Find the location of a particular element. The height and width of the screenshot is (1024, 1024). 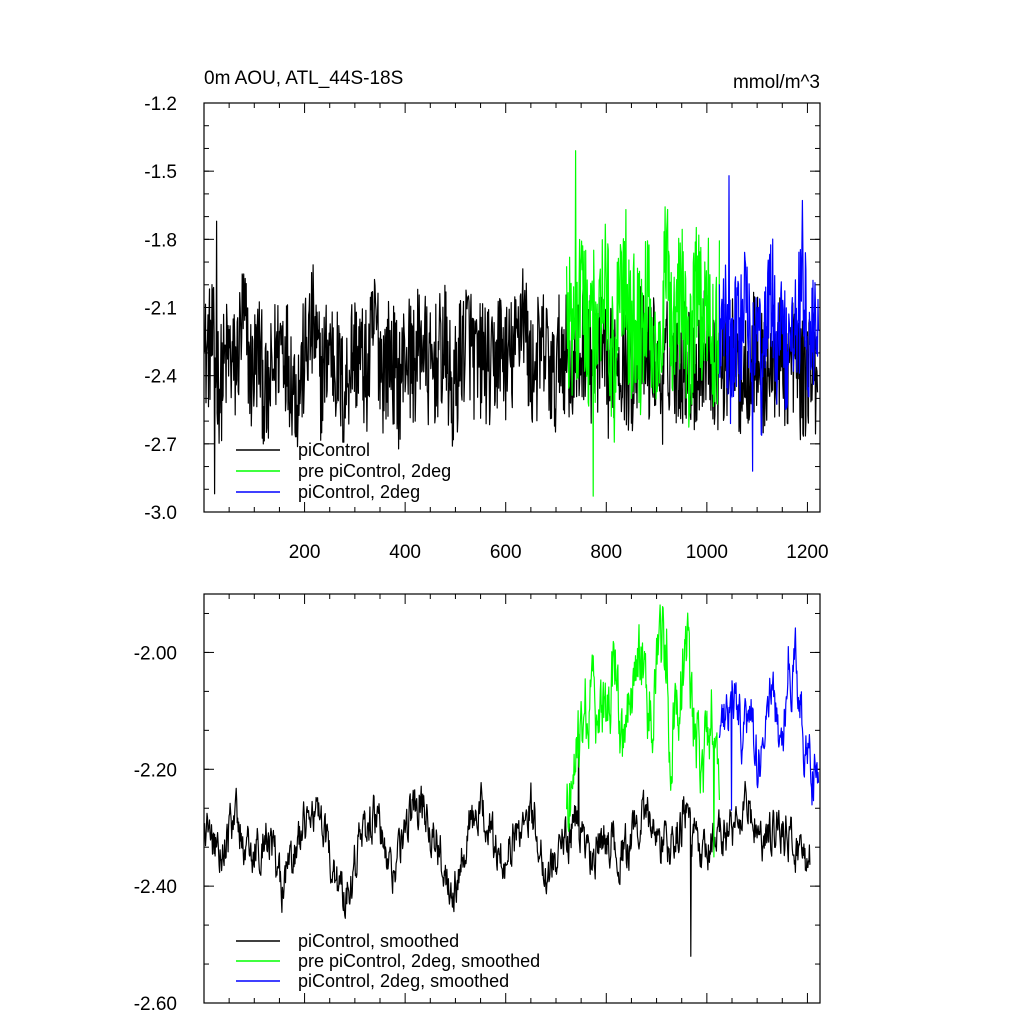

bottom-y-tick-label: -2.20 is located at coordinates (155, 770).